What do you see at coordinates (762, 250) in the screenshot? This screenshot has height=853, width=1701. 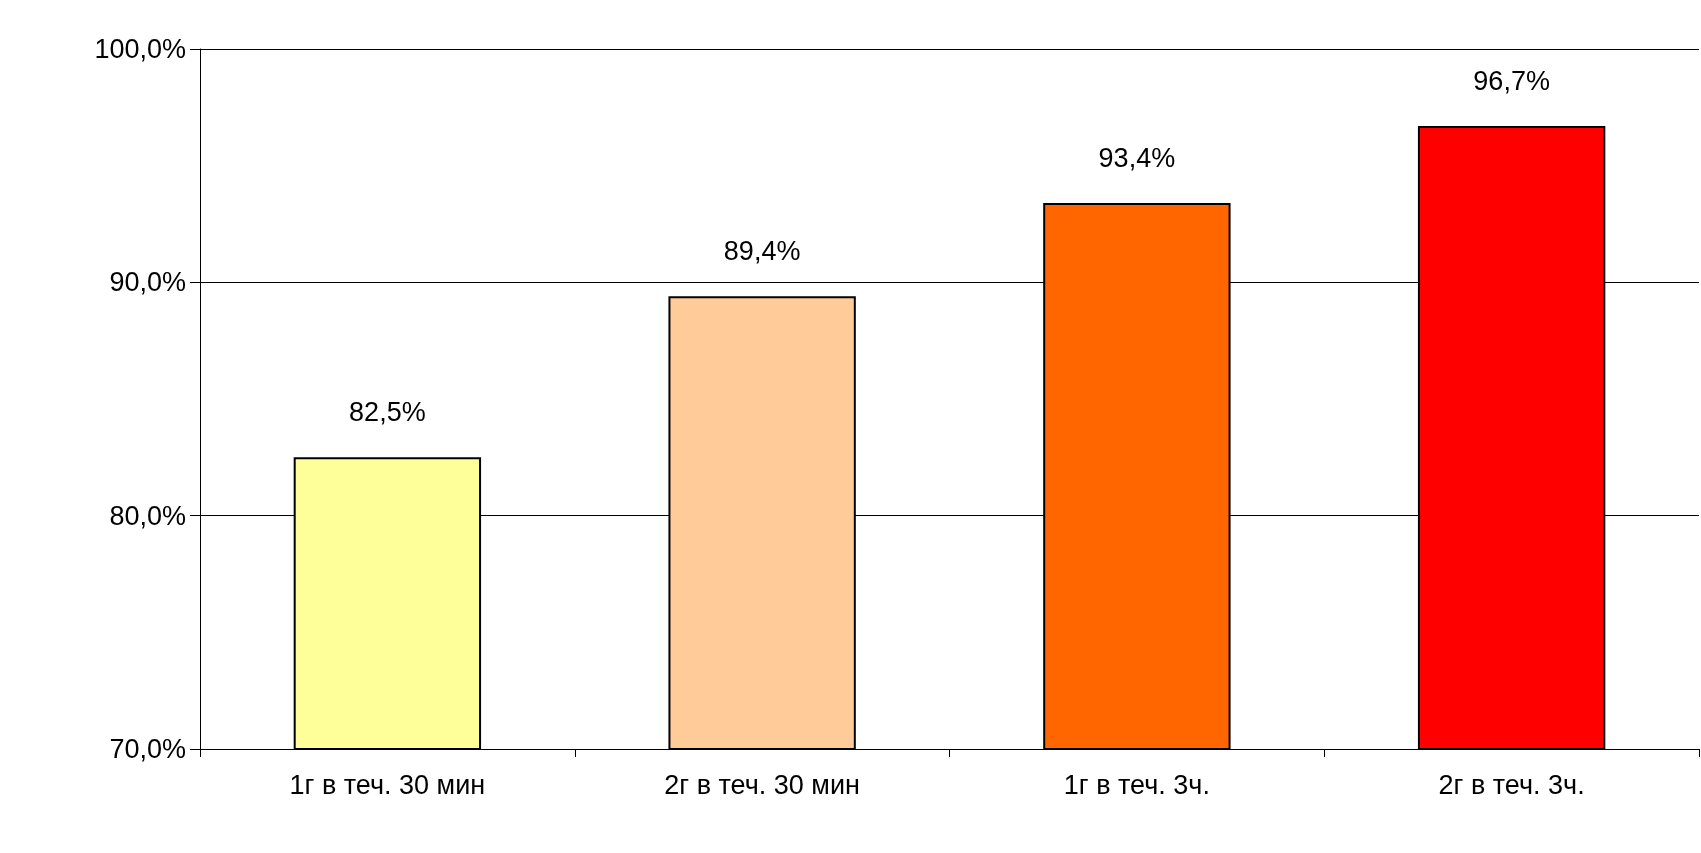 I see `data-label: 89,4%` at bounding box center [762, 250].